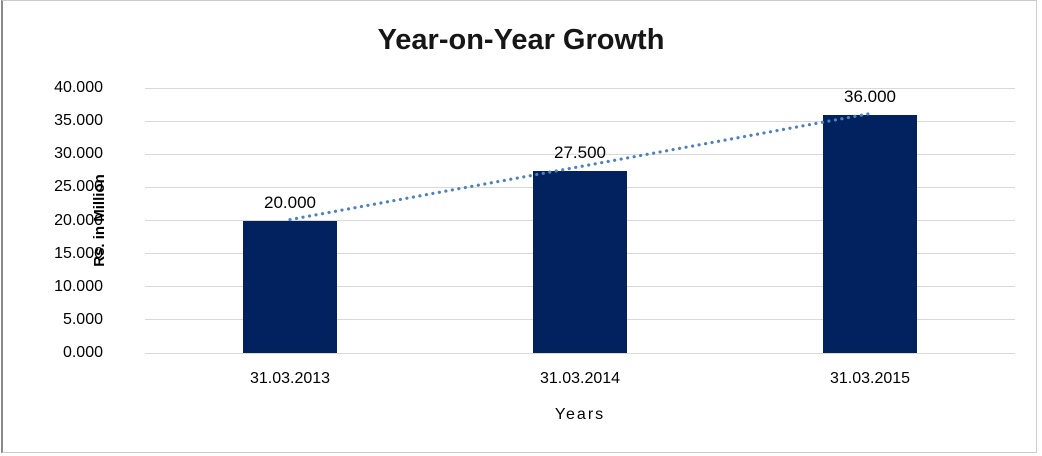  I want to click on bar-value-label: 27.500, so click(580, 152).